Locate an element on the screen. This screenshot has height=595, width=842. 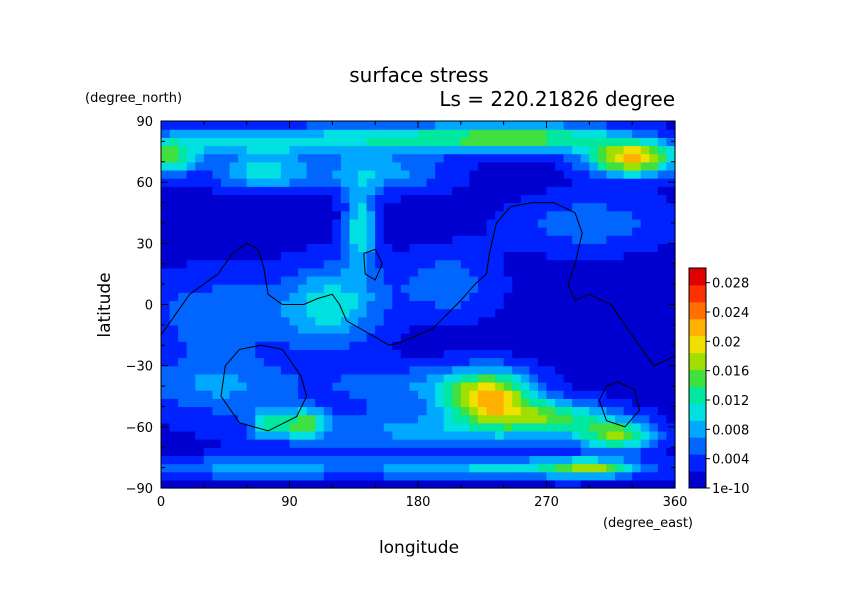
y-tick-label: 0 is located at coordinates (149, 306).